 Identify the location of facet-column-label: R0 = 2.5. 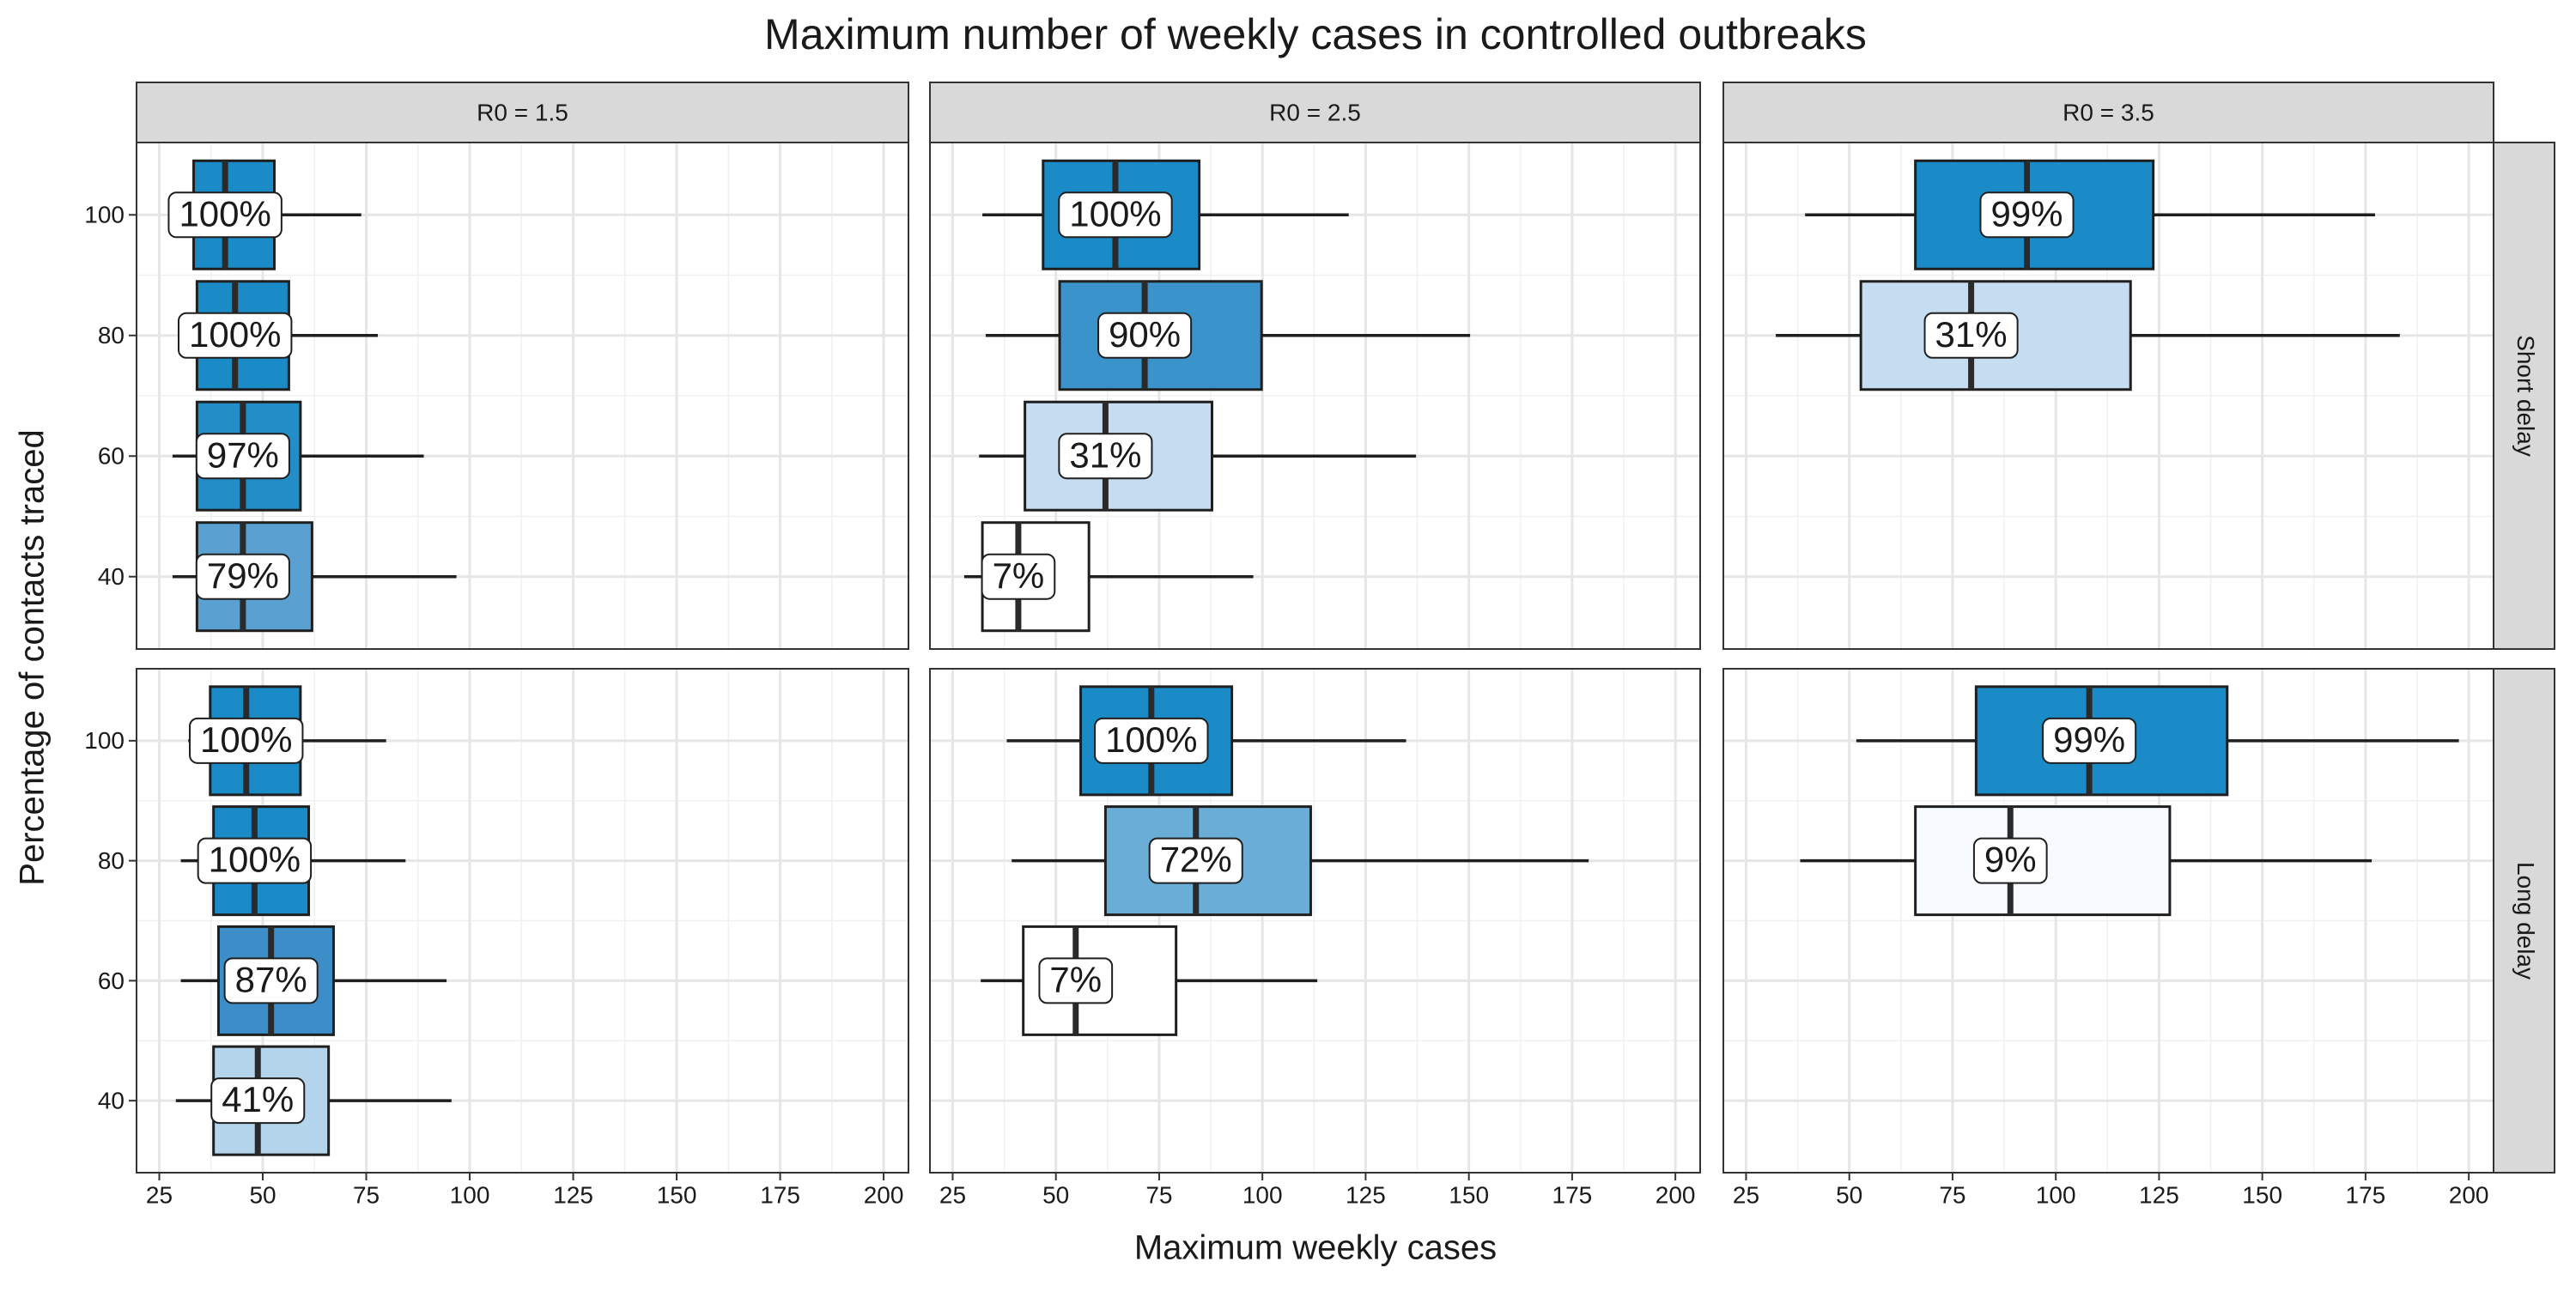
(1315, 112).